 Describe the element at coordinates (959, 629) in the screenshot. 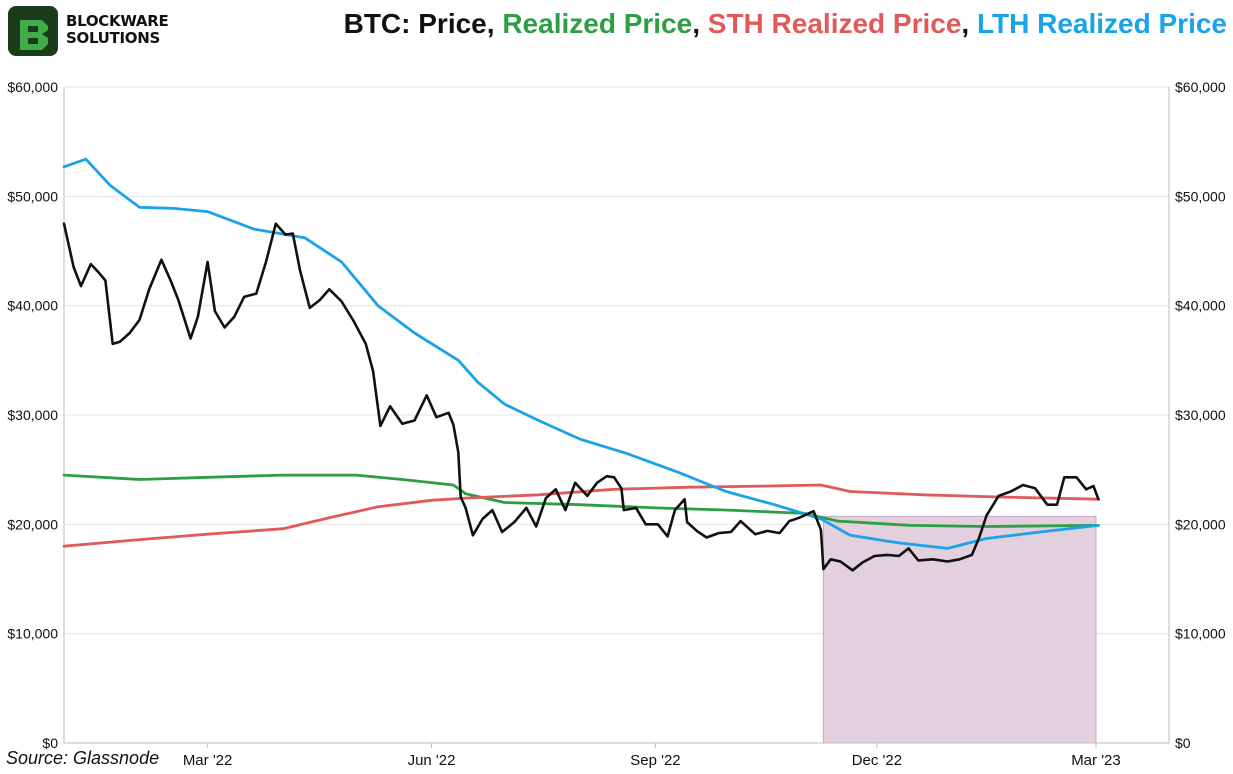

I see `shaded-region` at that location.